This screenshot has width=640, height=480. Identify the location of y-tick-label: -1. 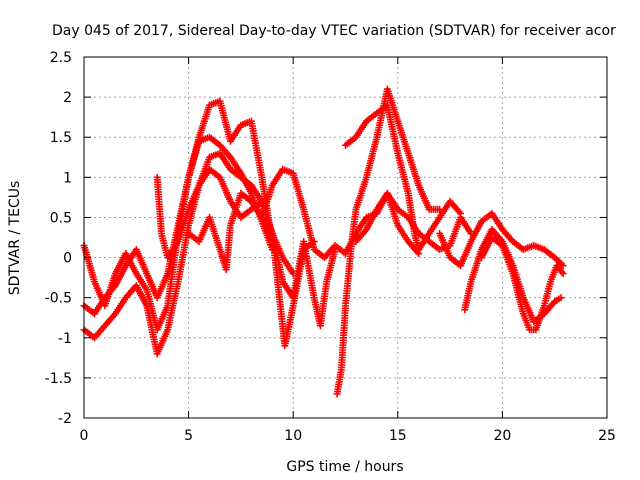
(65, 339).